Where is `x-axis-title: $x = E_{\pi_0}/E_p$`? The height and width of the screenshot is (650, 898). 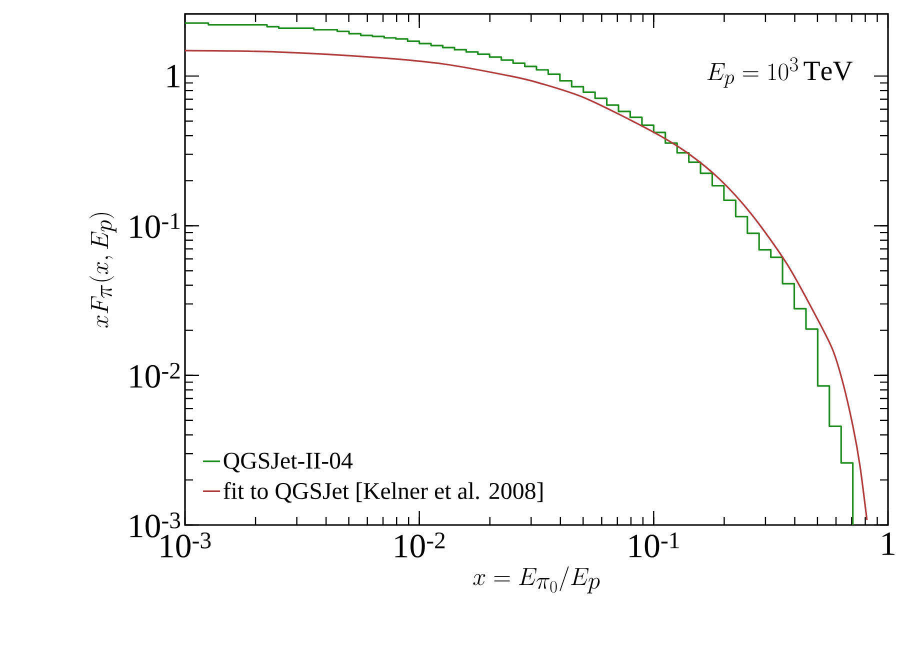
x-axis-title: $x = E_{\pi_0}/E_p$ is located at coordinates (536, 580).